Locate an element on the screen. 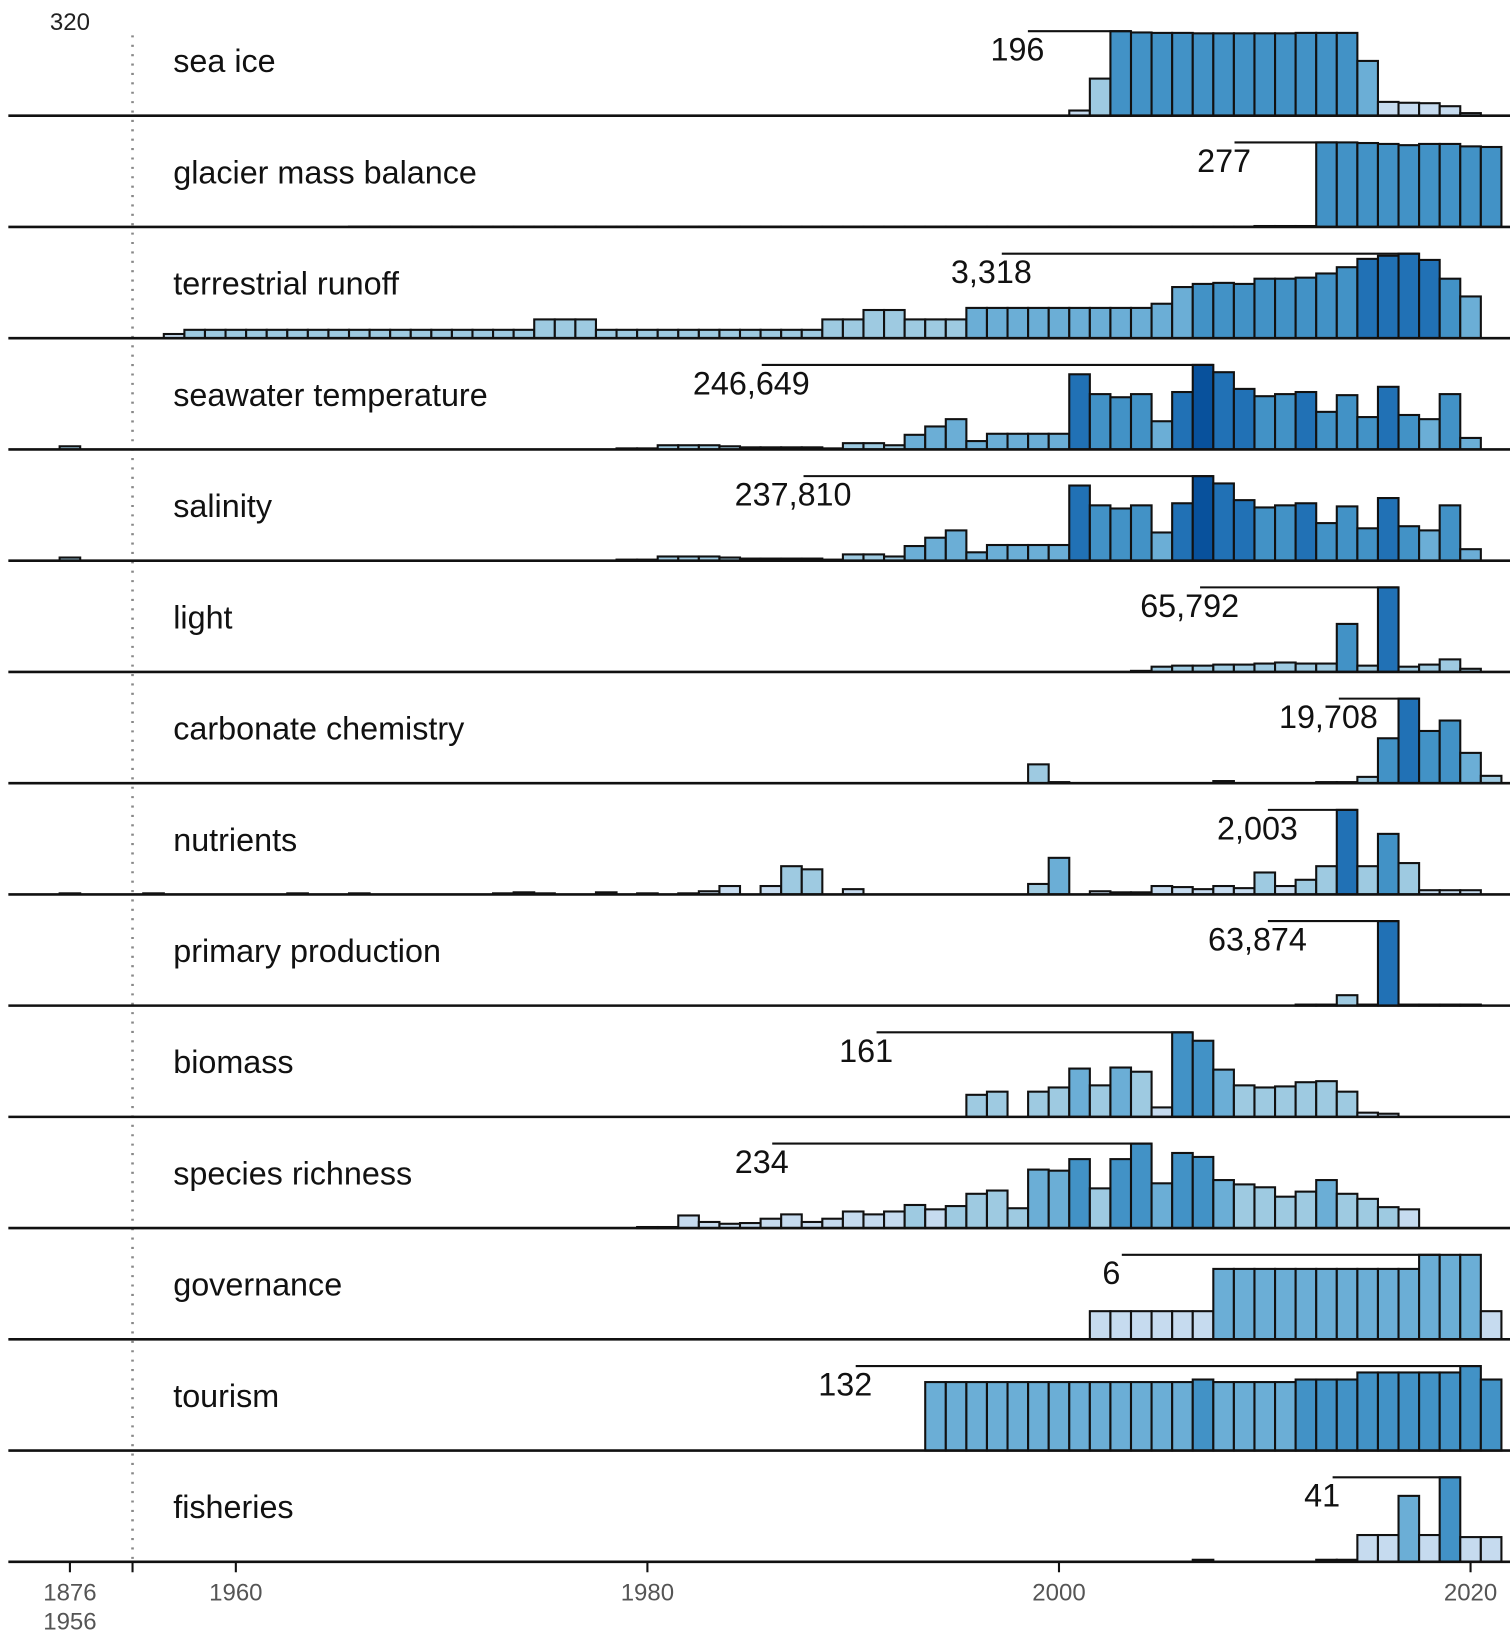  panel-label: primary production is located at coordinates (307, 951).